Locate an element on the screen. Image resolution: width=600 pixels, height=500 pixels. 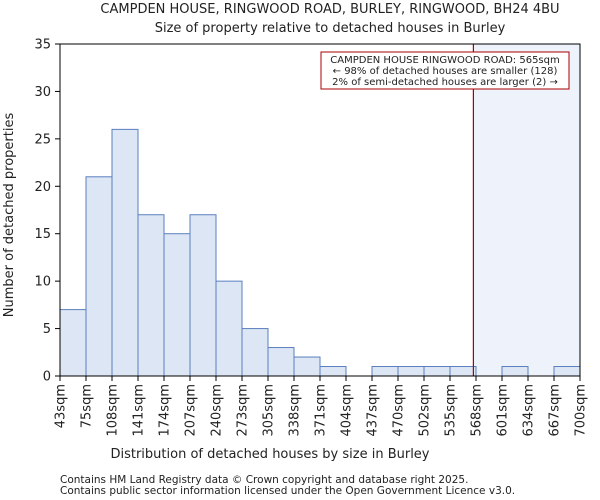
bar-601sqm is located at coordinates (515, 371).